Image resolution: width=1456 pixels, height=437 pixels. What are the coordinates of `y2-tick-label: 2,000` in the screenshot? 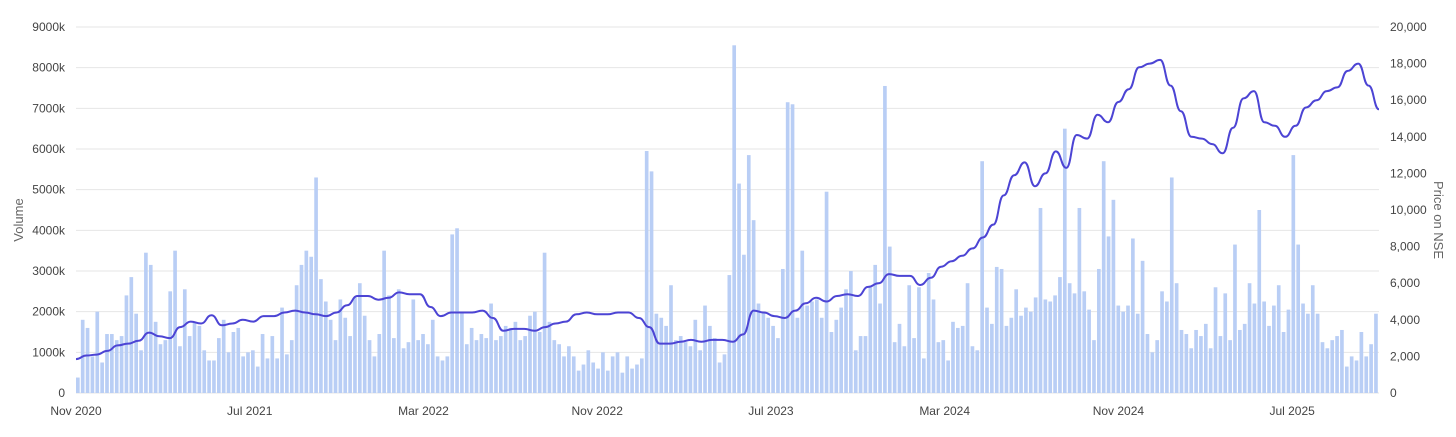 It's located at (1405, 356).